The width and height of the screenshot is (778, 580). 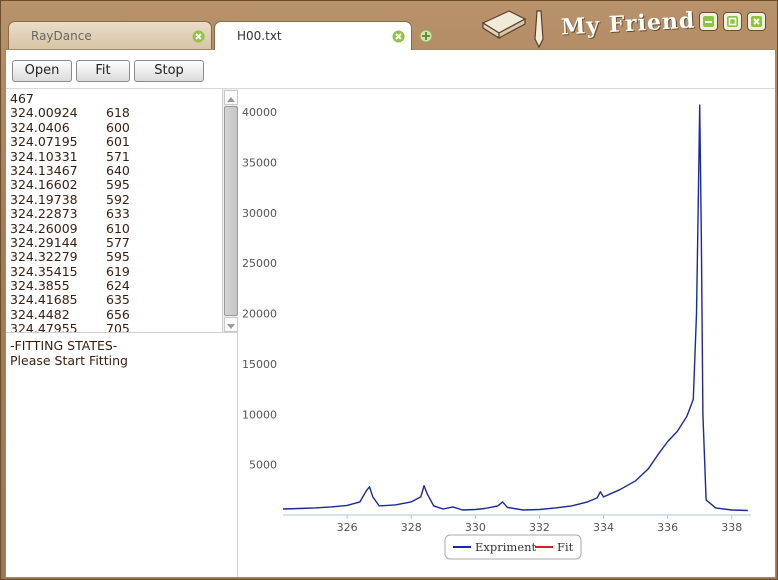 I want to click on legend-label: Fit, so click(x=565, y=547).